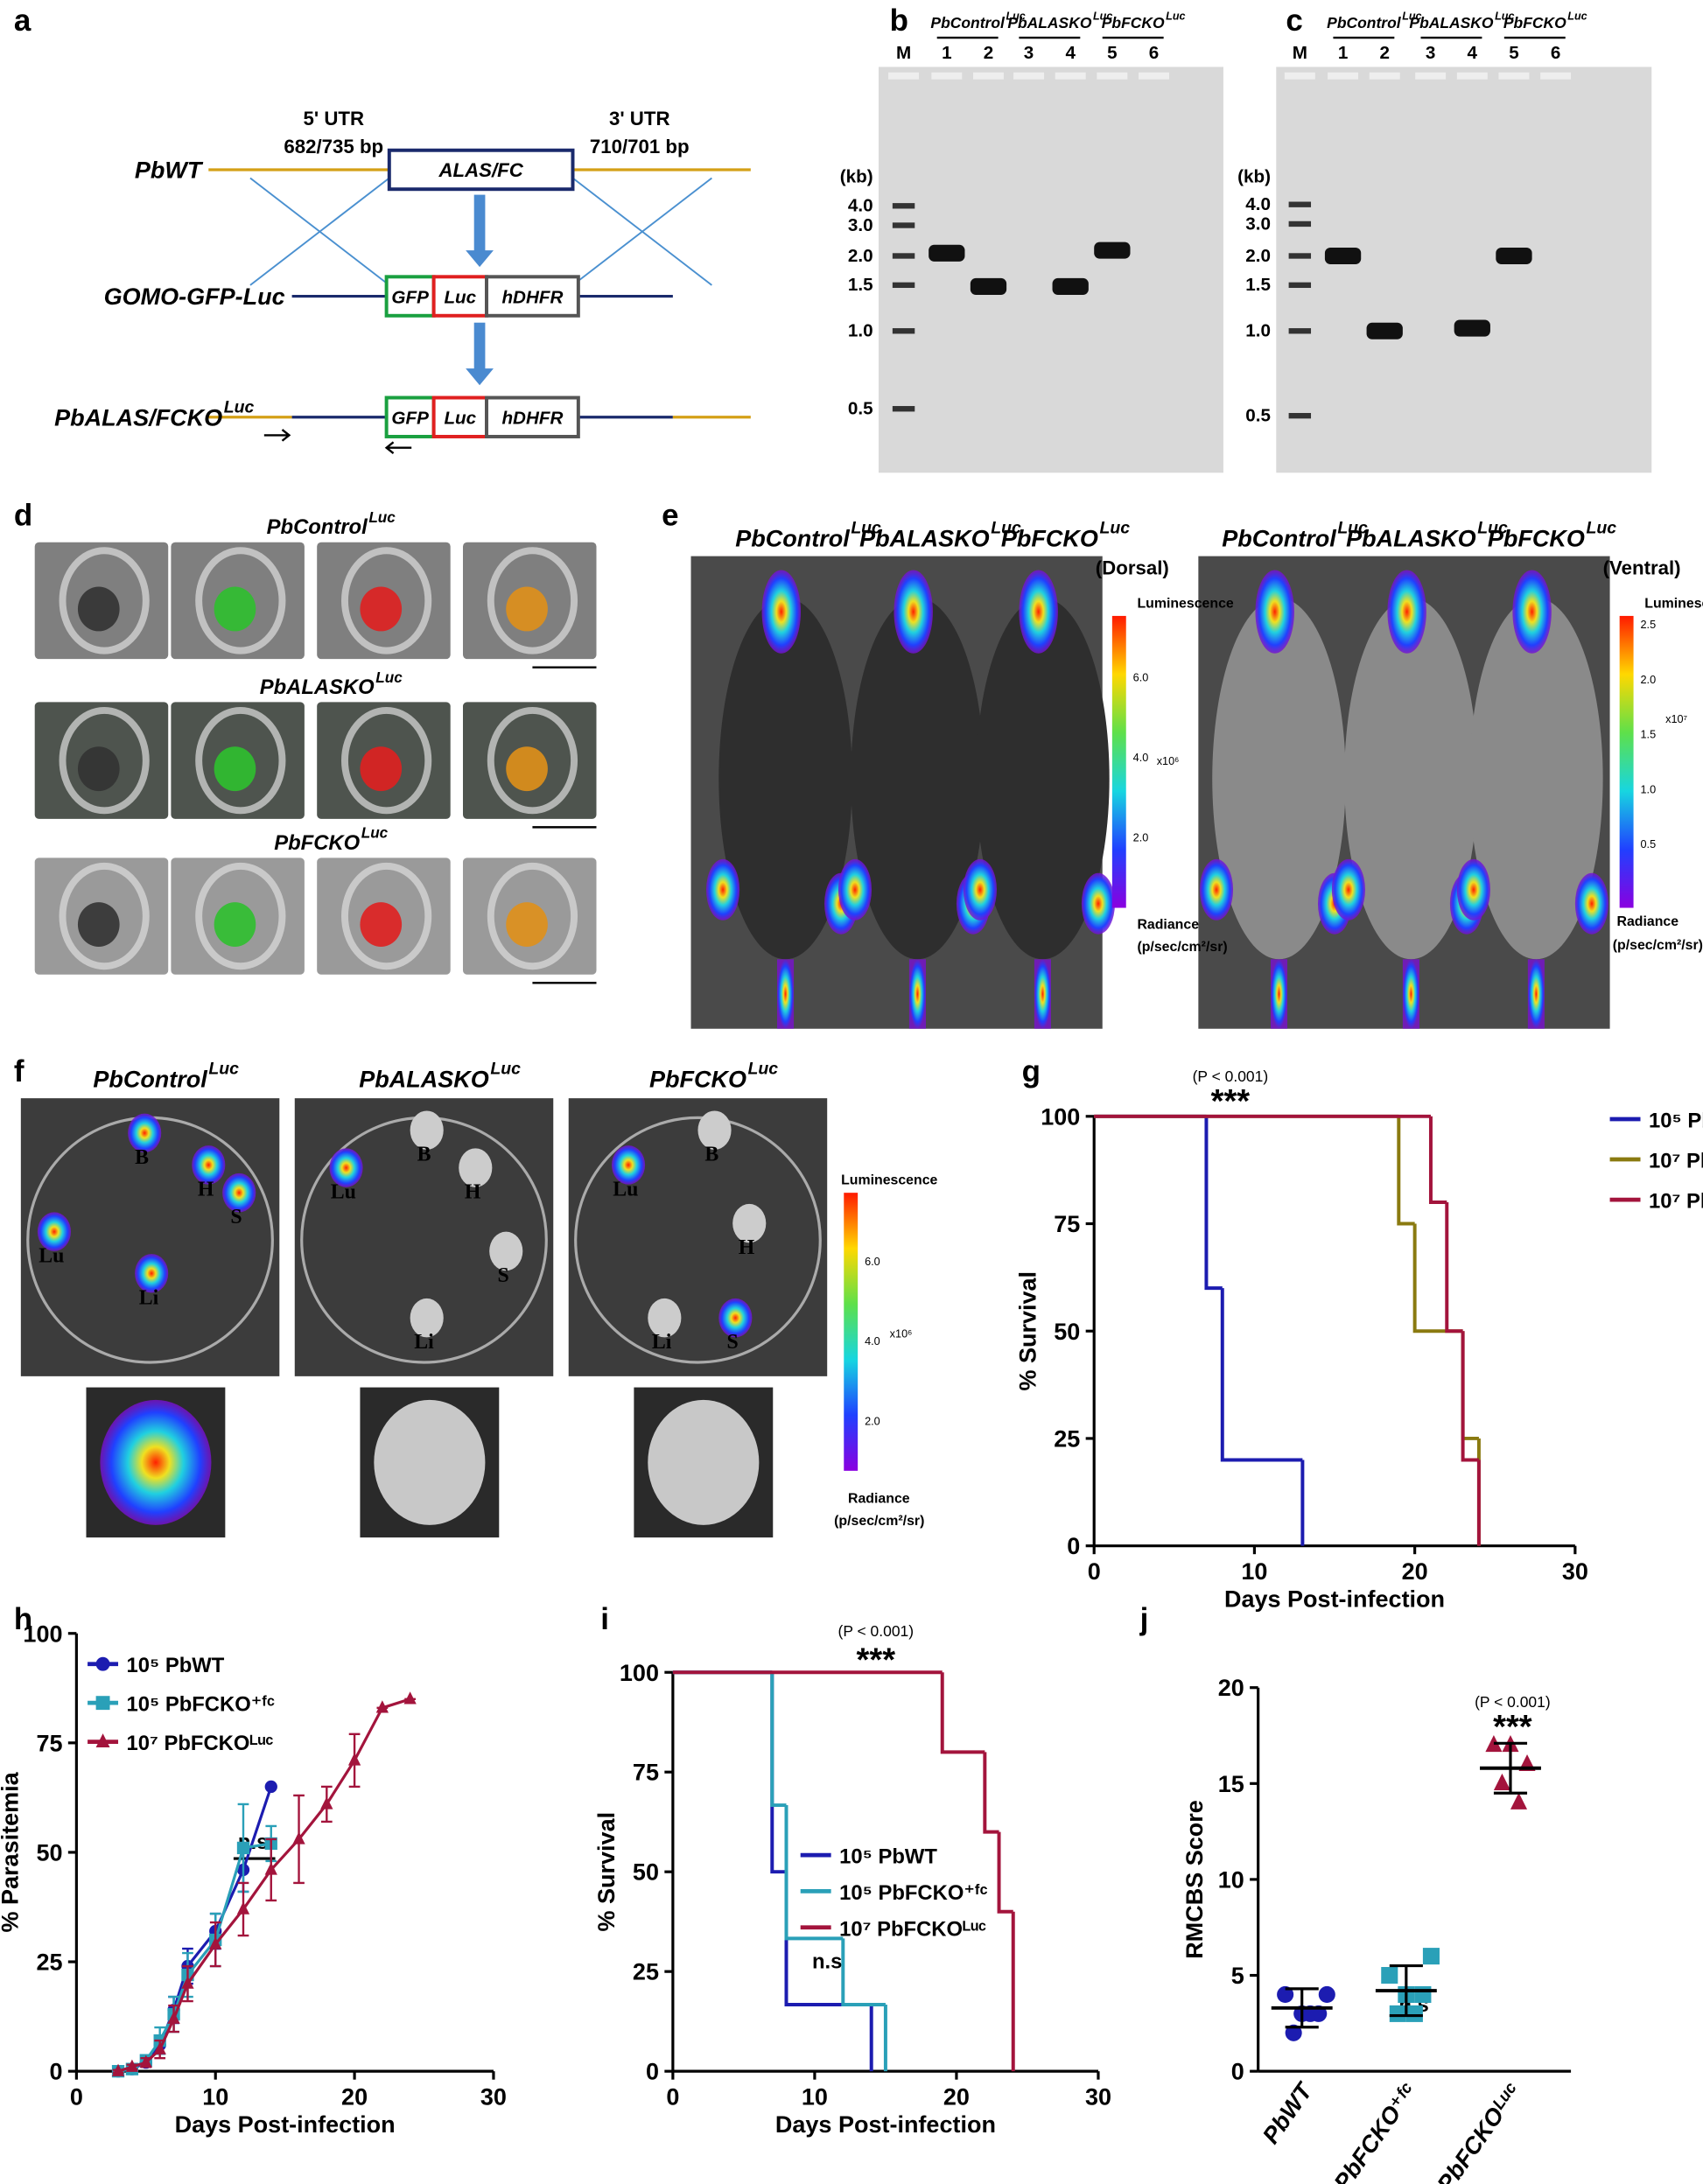  Describe the element at coordinates (1343, 53) in the screenshot. I see `lane-label: 1` at that location.